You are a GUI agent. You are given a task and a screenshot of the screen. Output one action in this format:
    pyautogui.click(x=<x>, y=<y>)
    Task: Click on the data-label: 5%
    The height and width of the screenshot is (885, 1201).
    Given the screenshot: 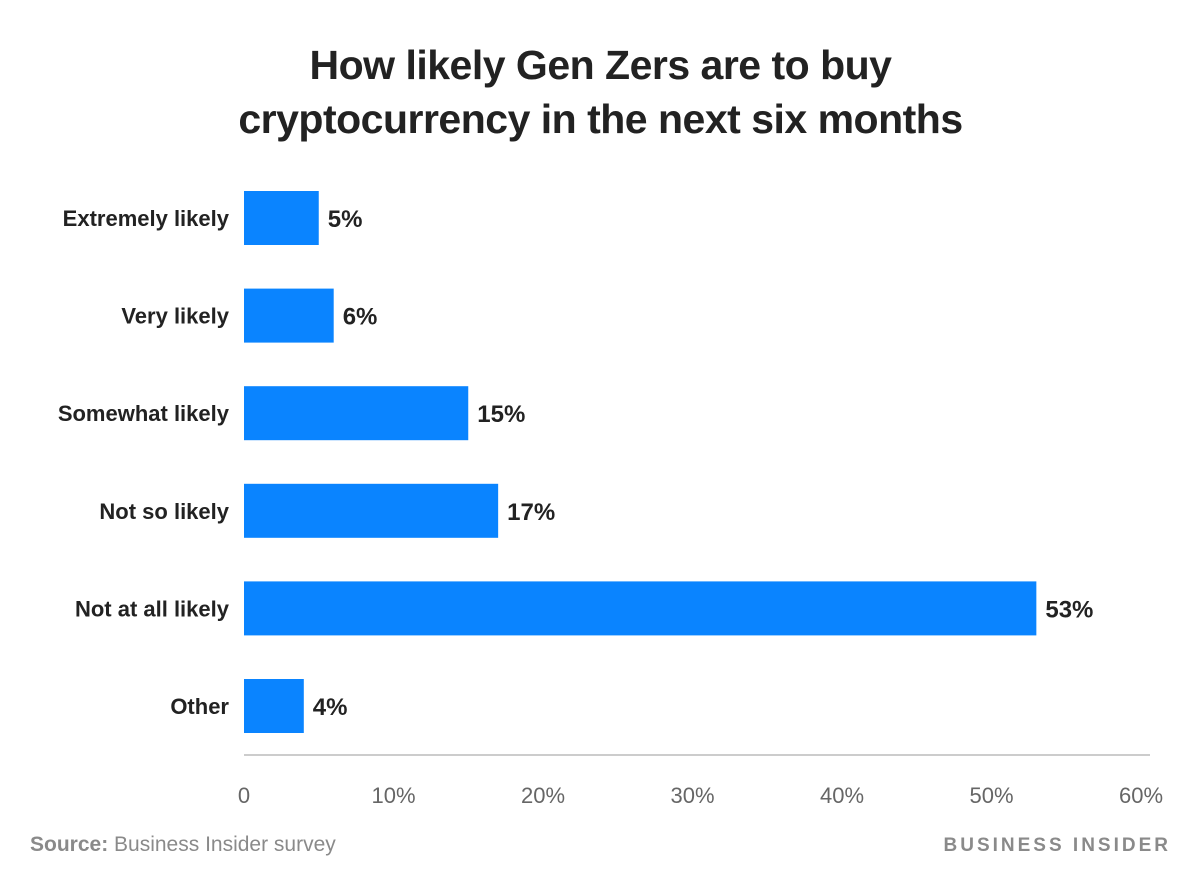 What is the action you would take?
    pyautogui.click(x=345, y=219)
    